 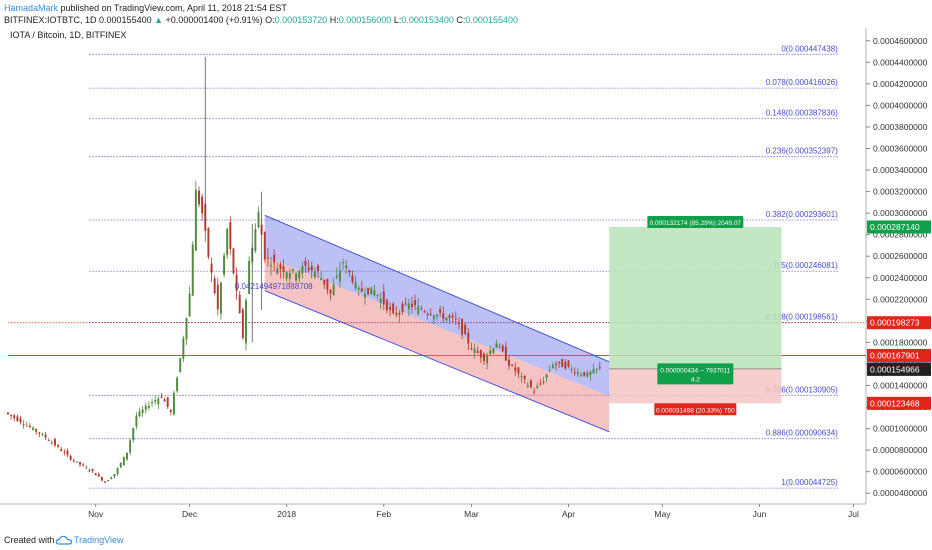 I want to click on x-tick-label: Feb, so click(x=383, y=514).